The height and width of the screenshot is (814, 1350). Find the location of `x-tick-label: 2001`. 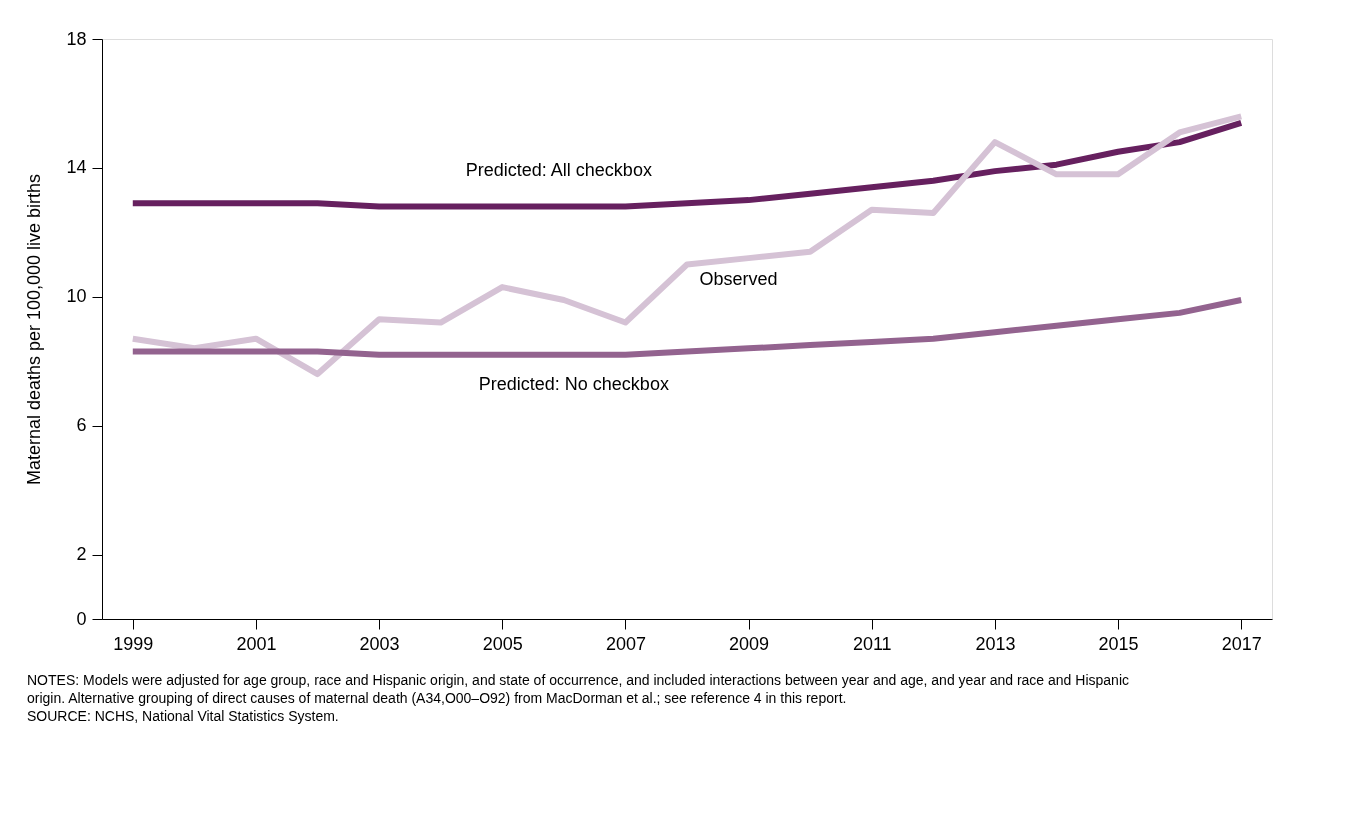

x-tick-label: 2001 is located at coordinates (256, 643).